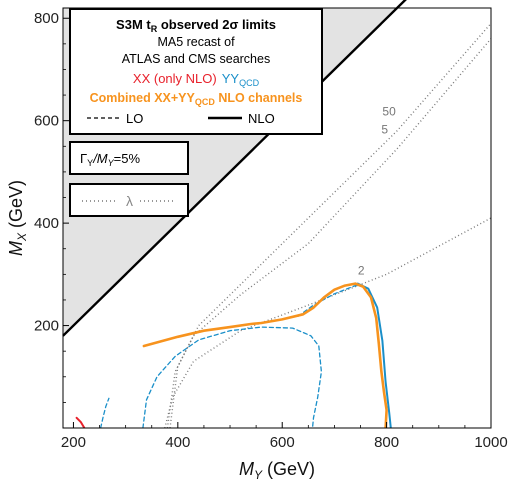 This screenshot has width=513, height=485. What do you see at coordinates (196, 25) in the screenshot?
I see `chart-title: S3M tR observed 2σ limits` at bounding box center [196, 25].